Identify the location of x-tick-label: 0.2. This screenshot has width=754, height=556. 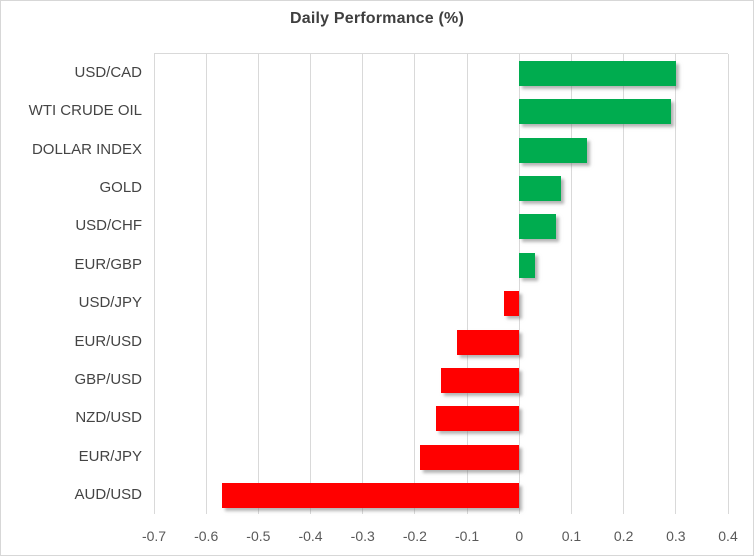
(623, 536).